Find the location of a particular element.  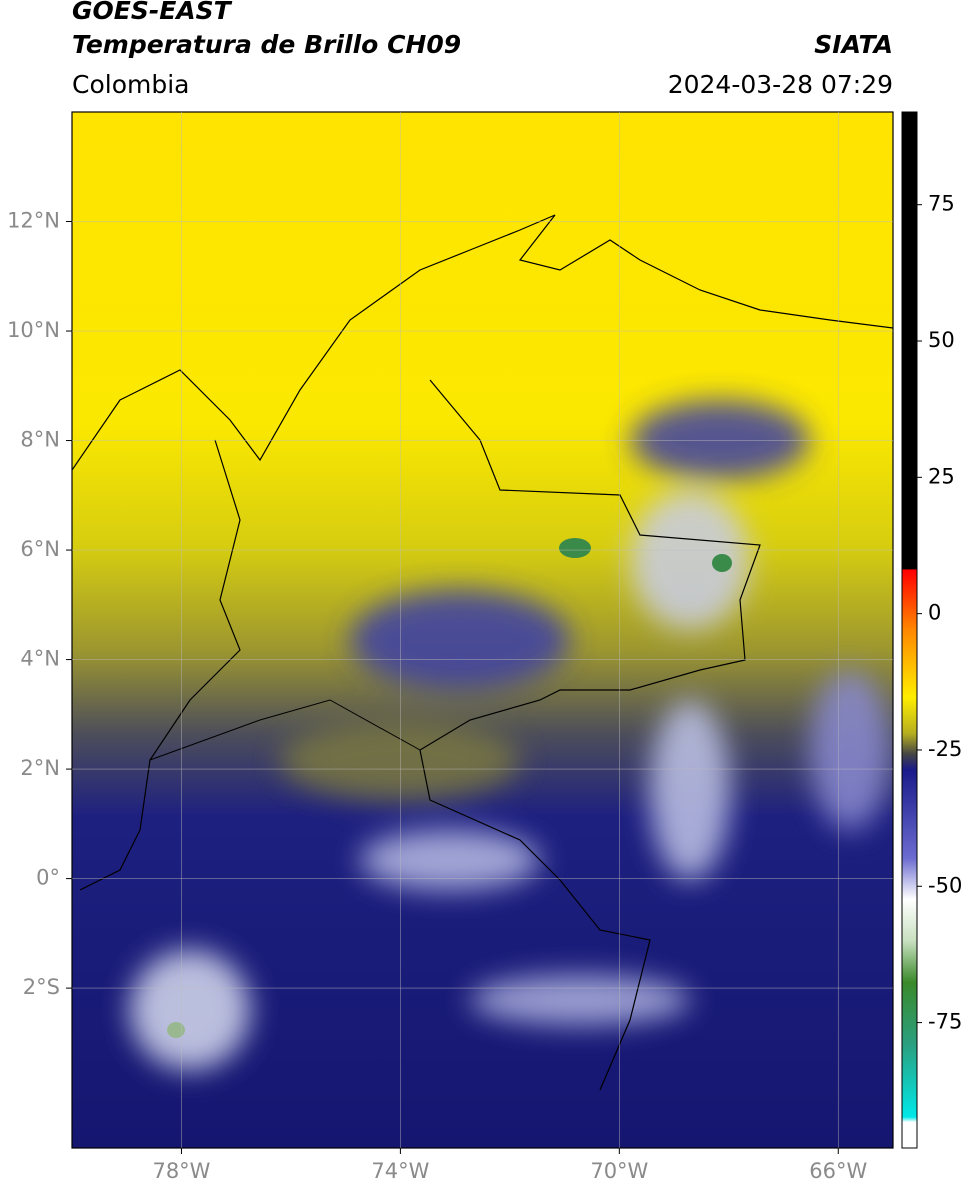

colorbar-tick-label: 25 is located at coordinates (941, 476).